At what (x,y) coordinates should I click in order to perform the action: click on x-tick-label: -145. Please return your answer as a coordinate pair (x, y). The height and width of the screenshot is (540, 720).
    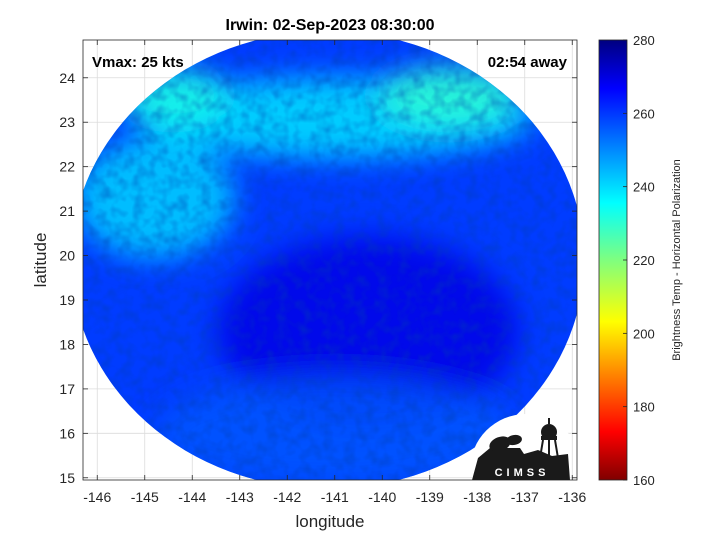
    Looking at the image, I should click on (145, 497).